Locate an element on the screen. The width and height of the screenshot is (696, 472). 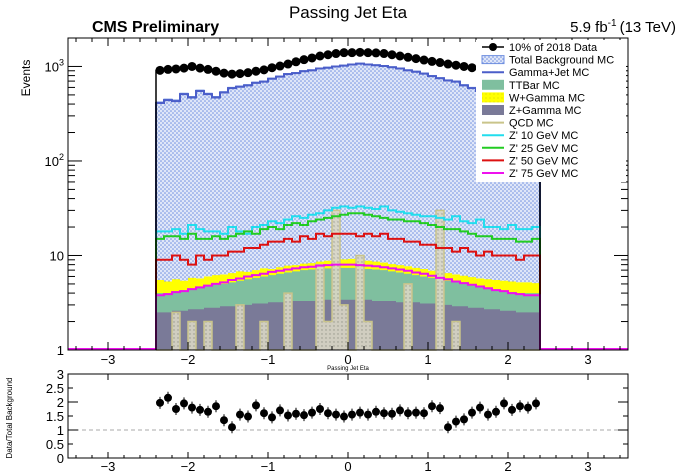
ratio-x-tick-label: −3 is located at coordinates (108, 465).